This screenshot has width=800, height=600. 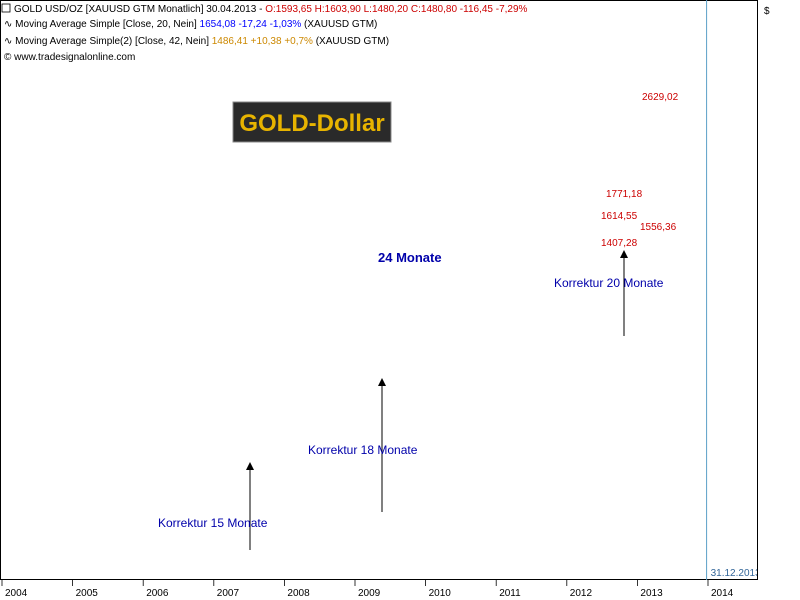 I want to click on label-1614: 1614,55, so click(x=619, y=216).